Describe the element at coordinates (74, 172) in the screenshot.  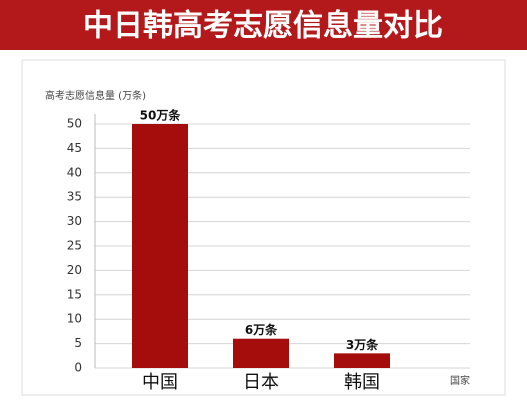
I see `y-tick-label: 40` at that location.